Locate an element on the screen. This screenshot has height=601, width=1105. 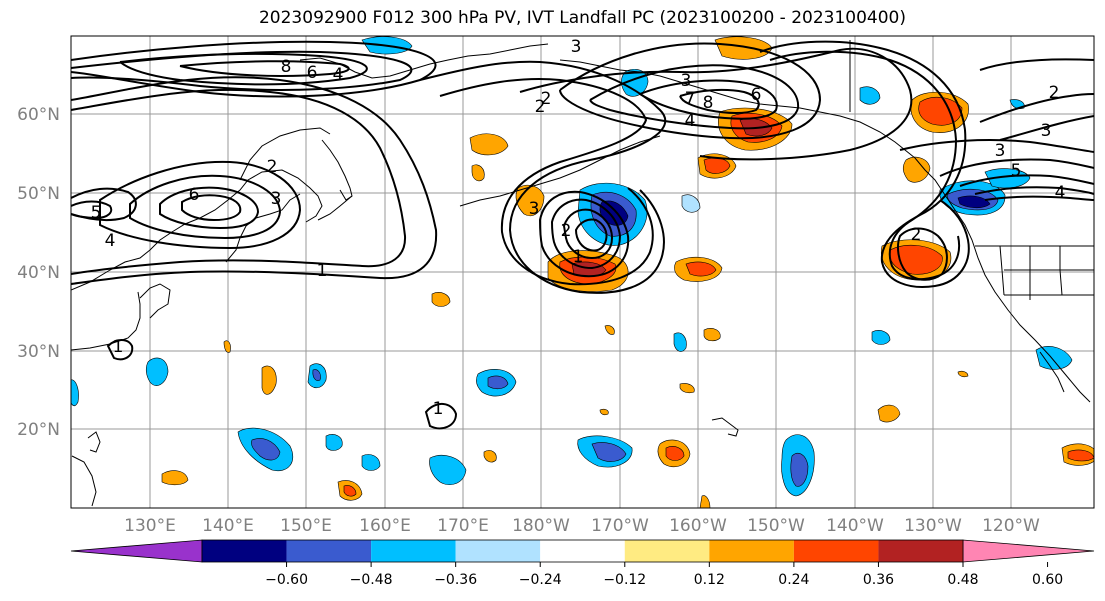
lat-label: 60°N is located at coordinates (38, 115).